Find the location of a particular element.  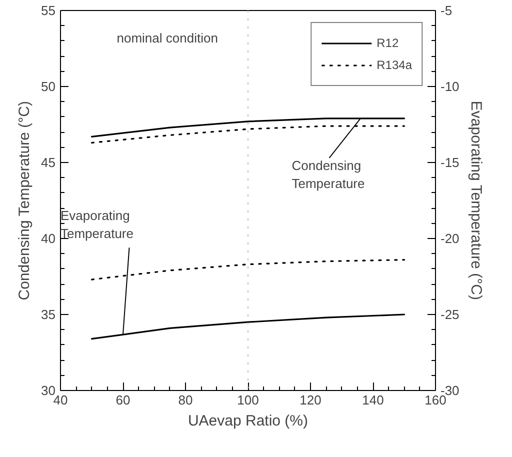

x-axis-title: UAevap Ratio (%) is located at coordinates (248, 421).